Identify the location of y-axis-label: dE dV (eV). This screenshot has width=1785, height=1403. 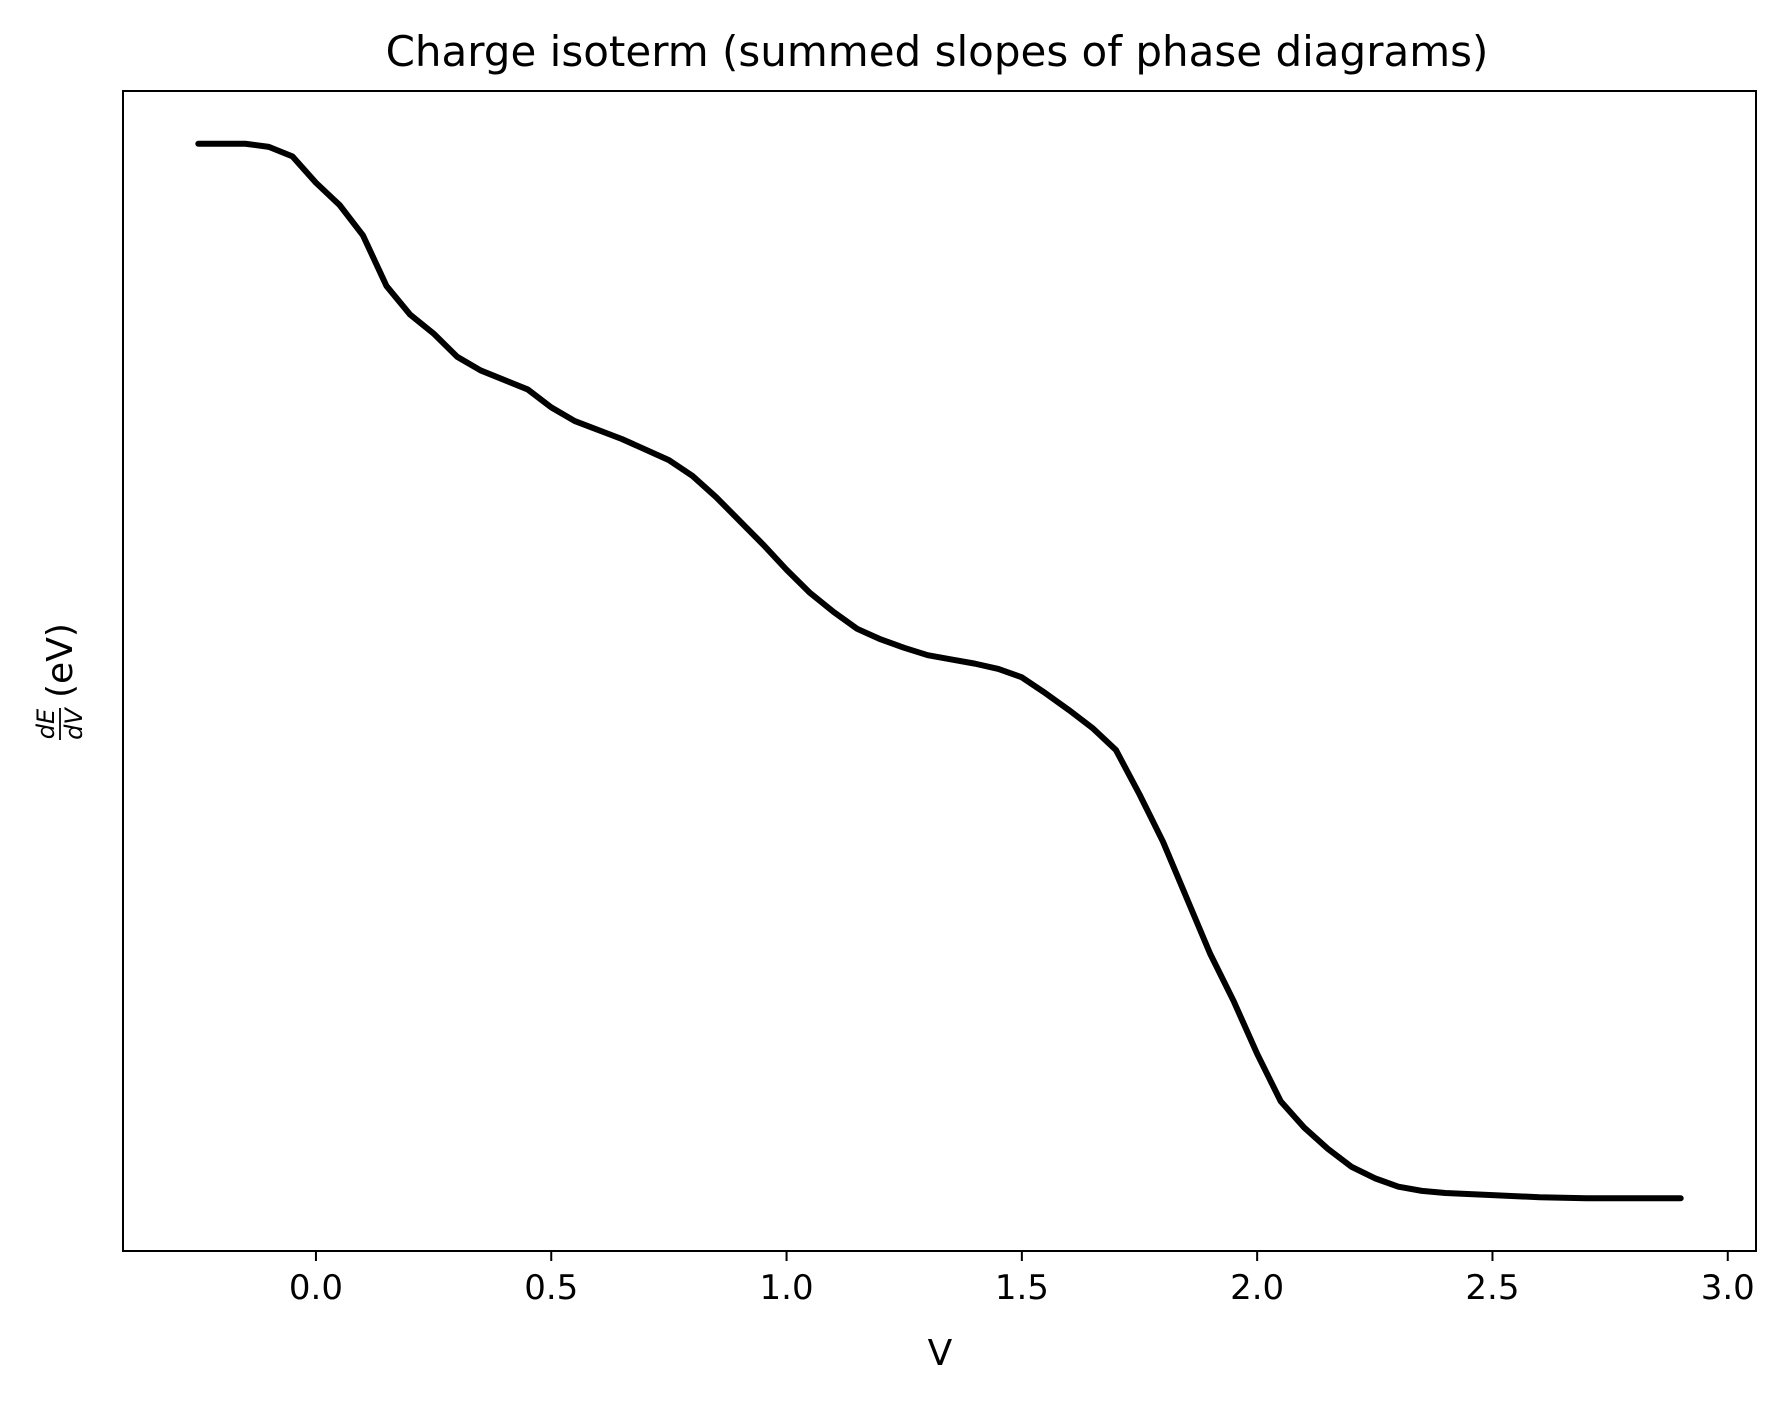
(60, 681).